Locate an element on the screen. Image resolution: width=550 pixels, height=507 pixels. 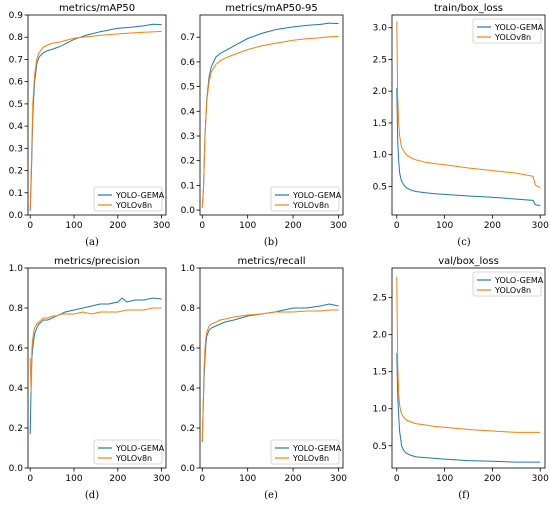
panel-label: (d) is located at coordinates (92, 495).